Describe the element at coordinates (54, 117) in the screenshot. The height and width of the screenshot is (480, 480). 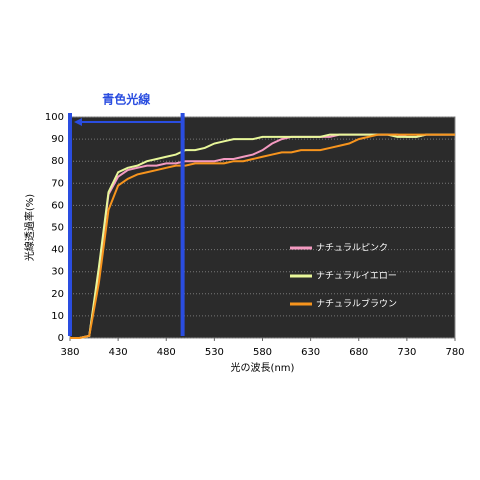
I see `y-tick-label: 100` at that location.